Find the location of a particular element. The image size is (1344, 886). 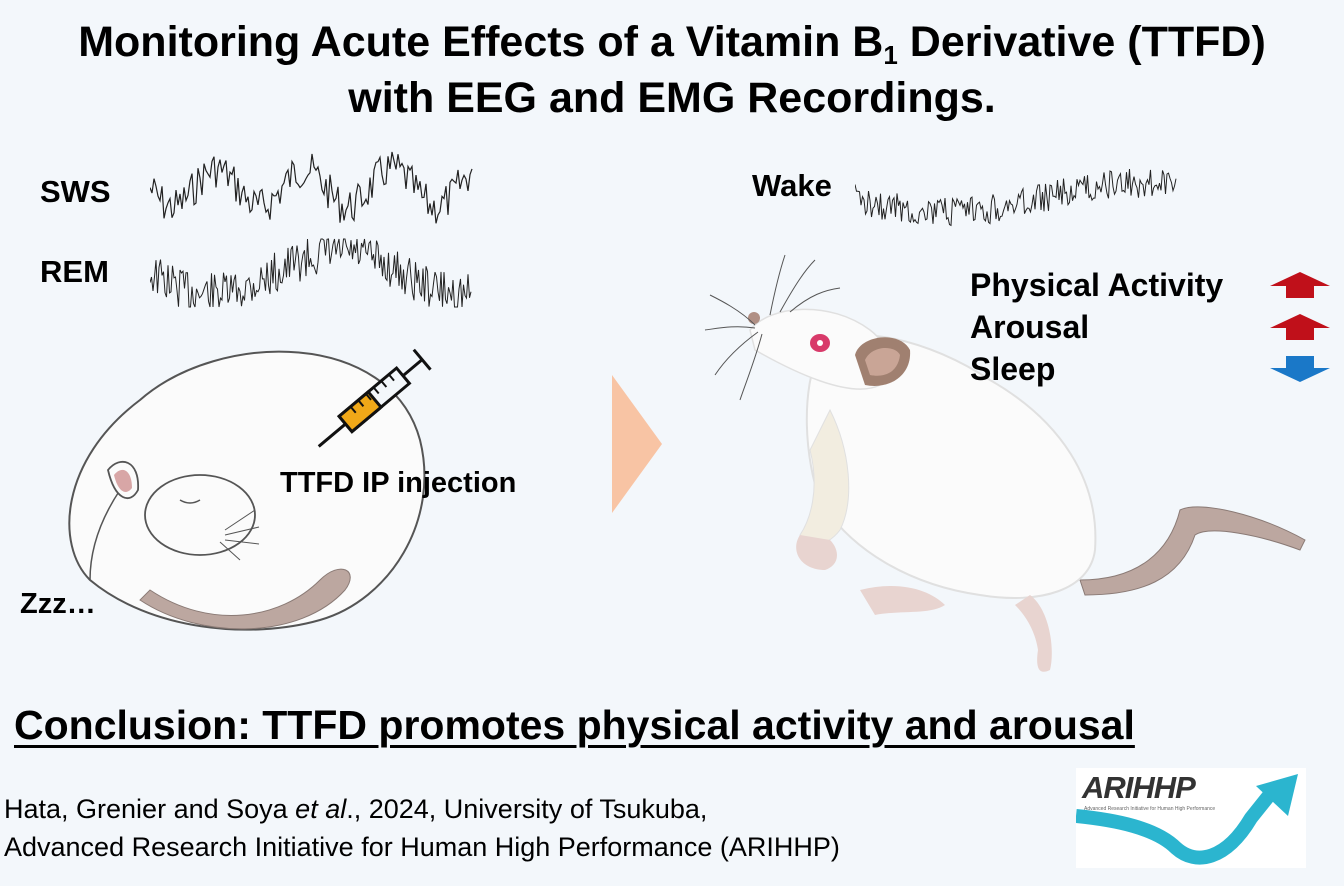

transition-arrow-icon is located at coordinates (637, 444).